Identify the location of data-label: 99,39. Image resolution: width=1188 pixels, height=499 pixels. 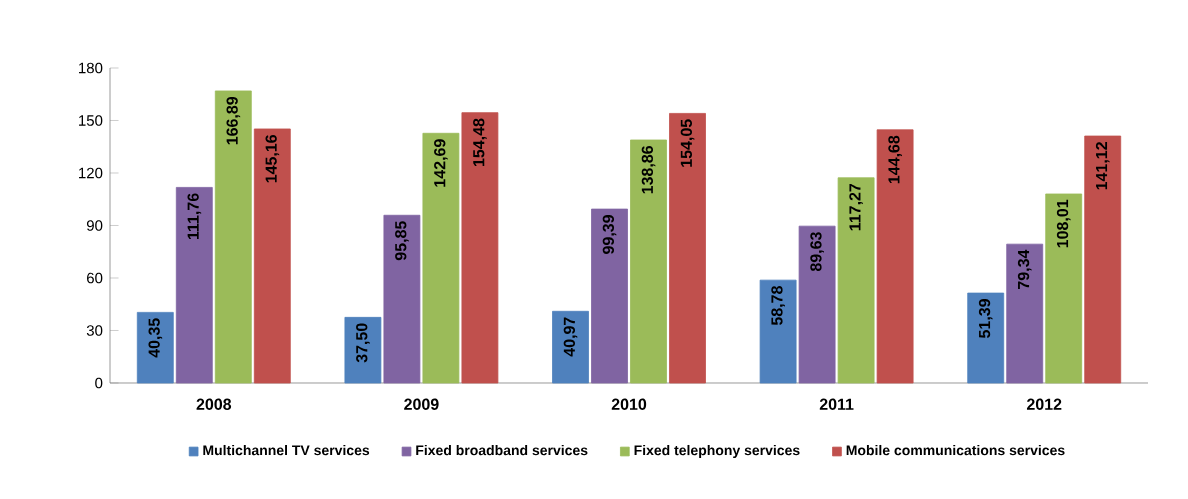
(609, 234).